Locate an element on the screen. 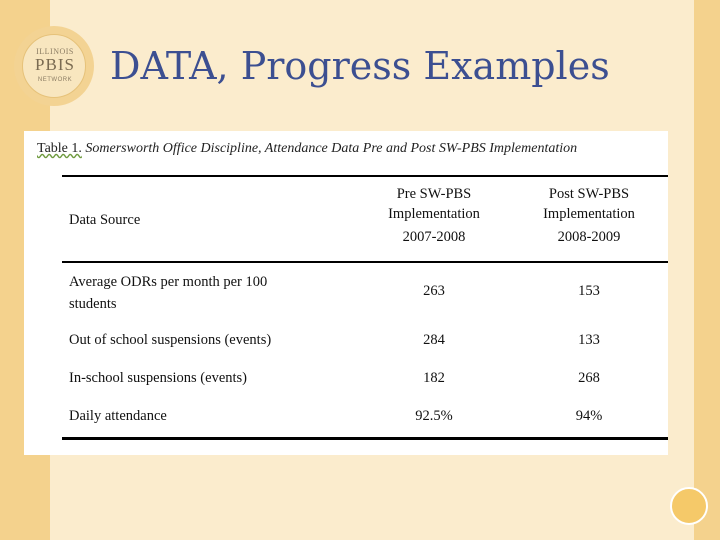 Image resolution: width=720 pixels, height=540 pixels. logo-text-network: NETWORK is located at coordinates (55, 80).